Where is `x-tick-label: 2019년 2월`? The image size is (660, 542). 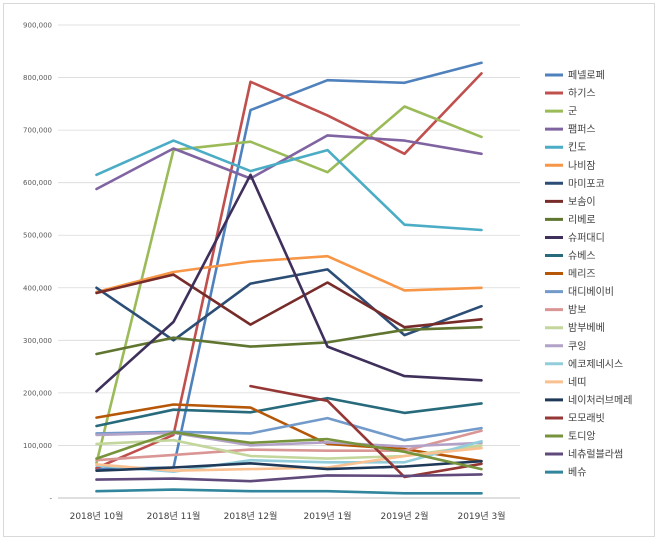 x-tick-label: 2019년 2월 is located at coordinates (404, 516).